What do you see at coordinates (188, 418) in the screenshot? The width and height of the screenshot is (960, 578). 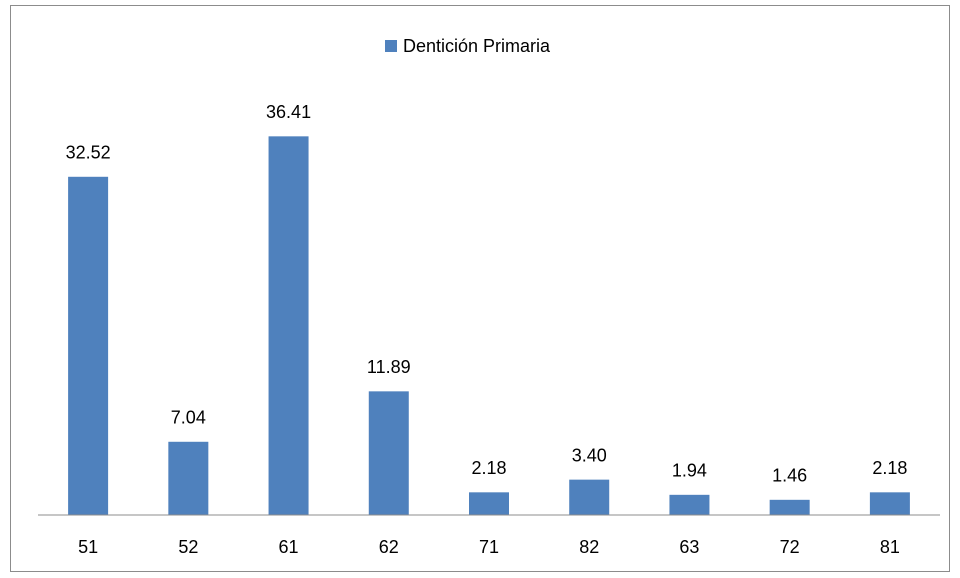 I see `data-label: 7.04` at bounding box center [188, 418].